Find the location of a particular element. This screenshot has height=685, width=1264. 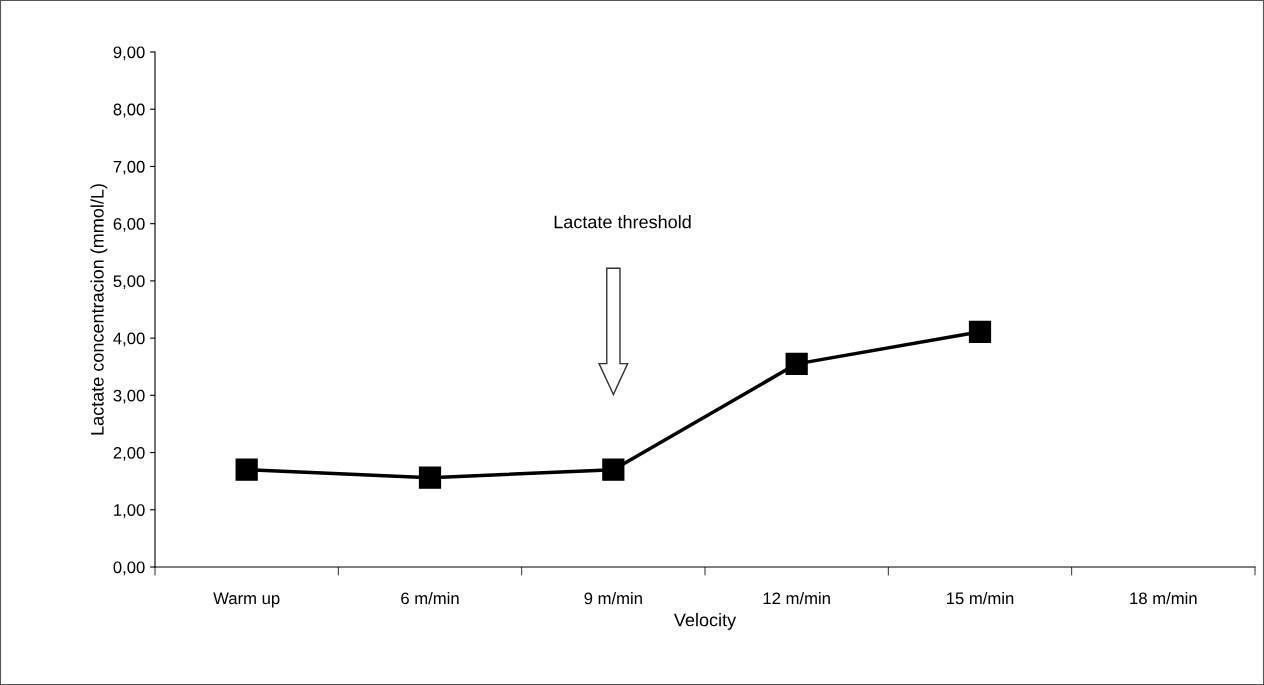

y-tick-label: 2,00 is located at coordinates (129, 453).